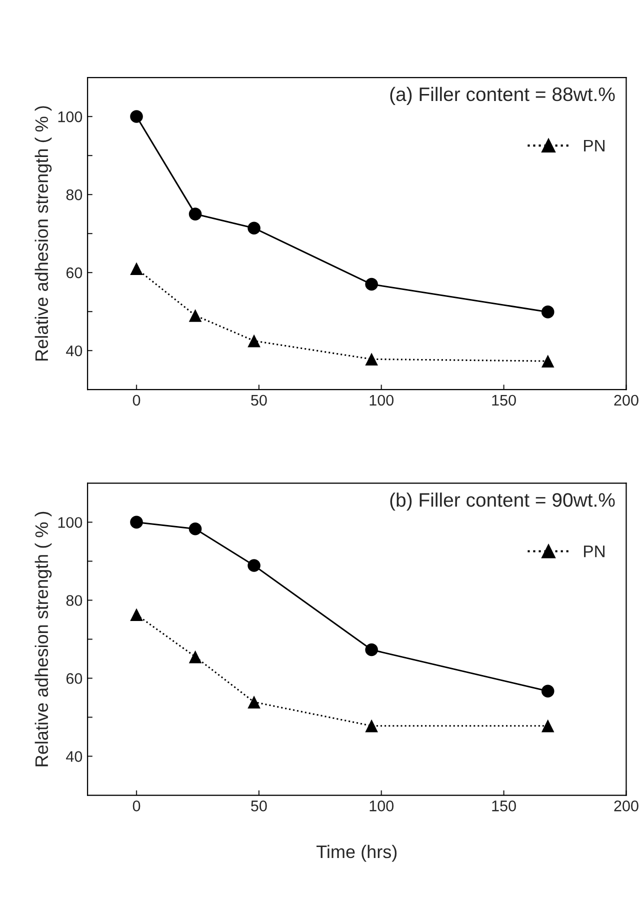 The image size is (639, 912). What do you see at coordinates (502, 95) in the screenshot?
I see `chart-title: (a) Filler content = 88wt.%` at bounding box center [502, 95].